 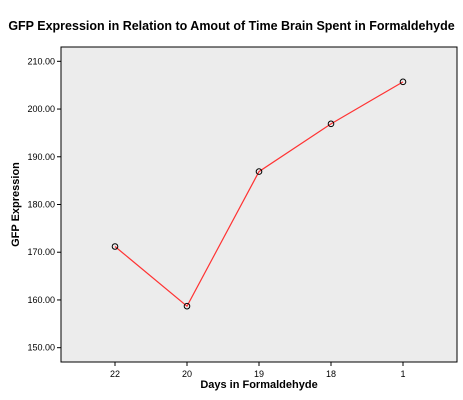 What do you see at coordinates (41, 348) in the screenshot?
I see `y-tick-label: 150.00` at bounding box center [41, 348].